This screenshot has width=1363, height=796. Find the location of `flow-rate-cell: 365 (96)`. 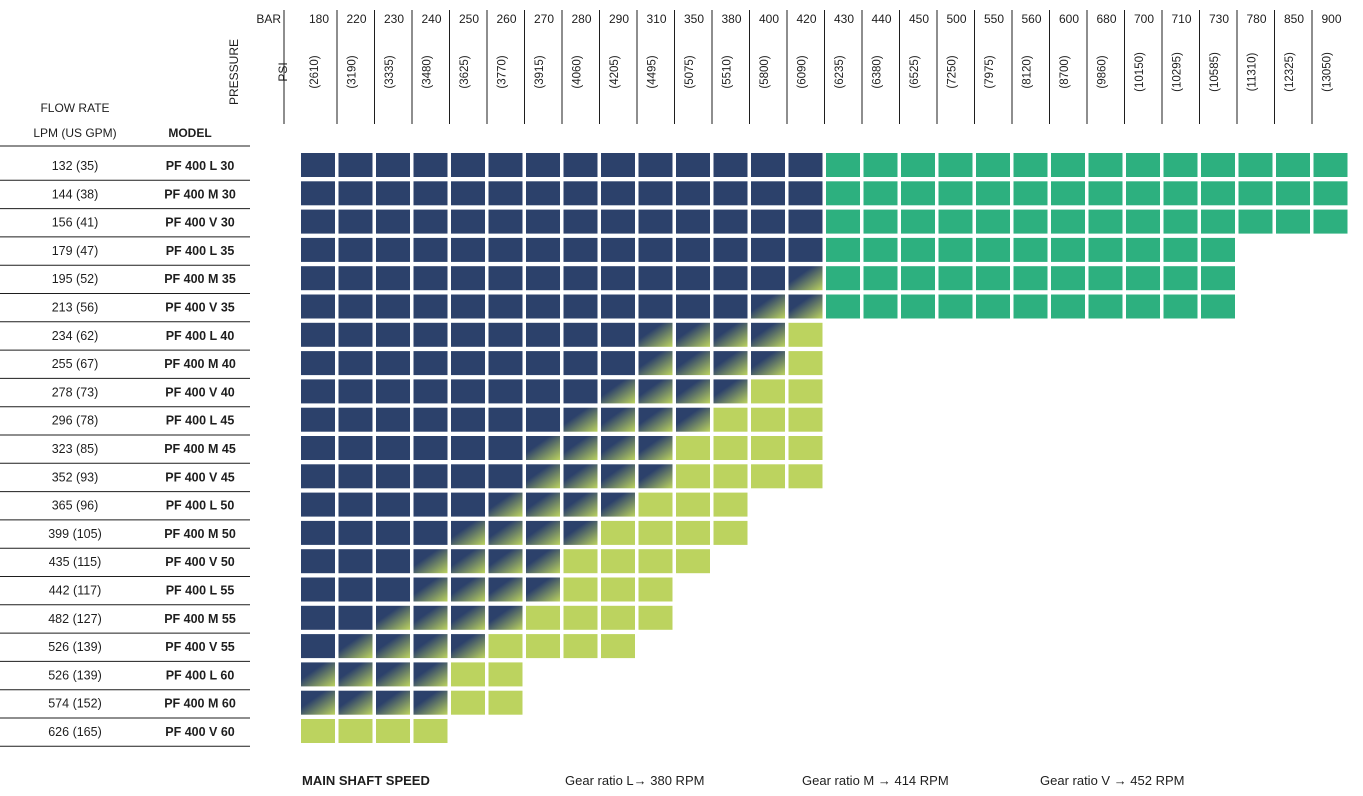

flow-rate-cell: 365 (96) is located at coordinates (75, 506).